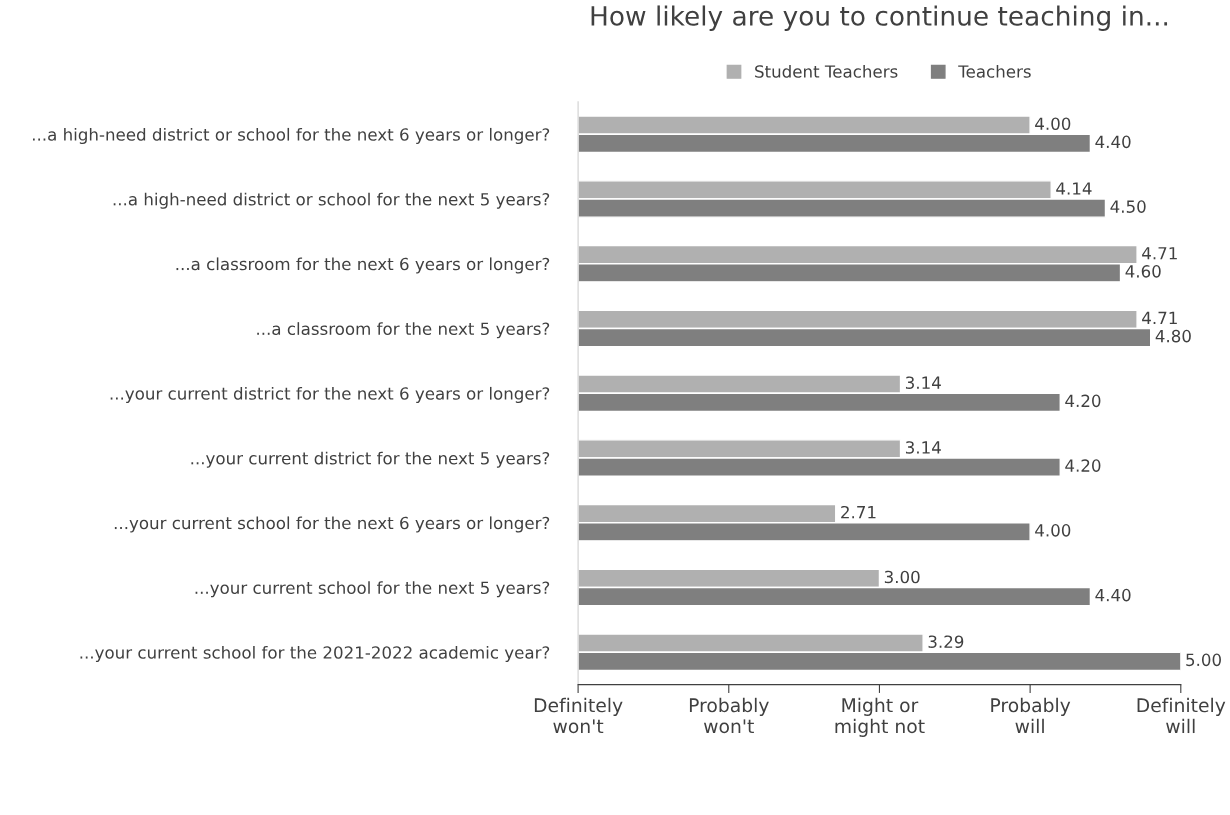 Image resolution: width=1230 pixels, height=815 pixels. I want to click on text: Probably won't, so click(729, 715).